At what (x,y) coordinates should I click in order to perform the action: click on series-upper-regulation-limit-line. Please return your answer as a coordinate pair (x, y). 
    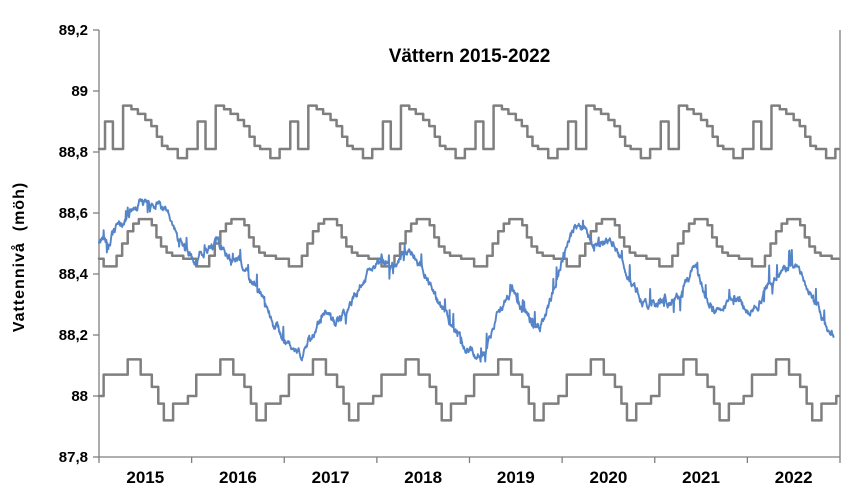
    Looking at the image, I should click on (468, 132).